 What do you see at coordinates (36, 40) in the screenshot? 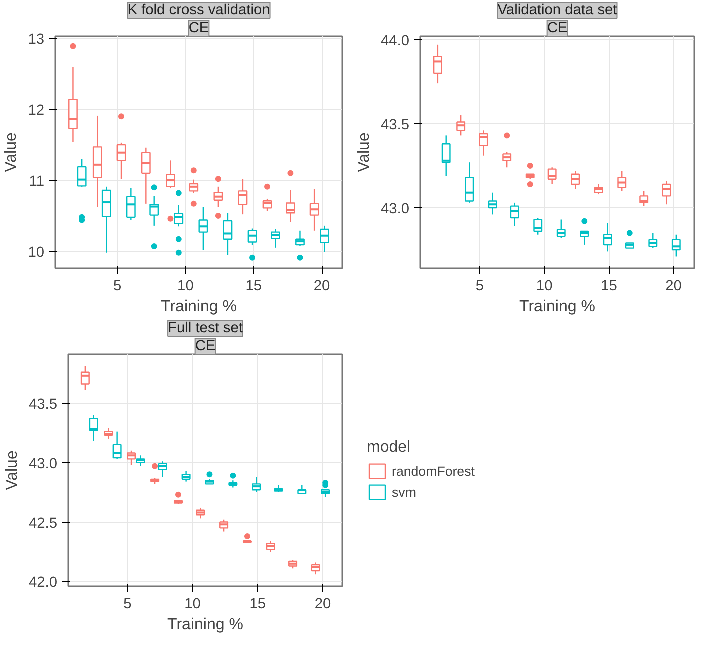
I see `y-tick-label: 13` at bounding box center [36, 40].